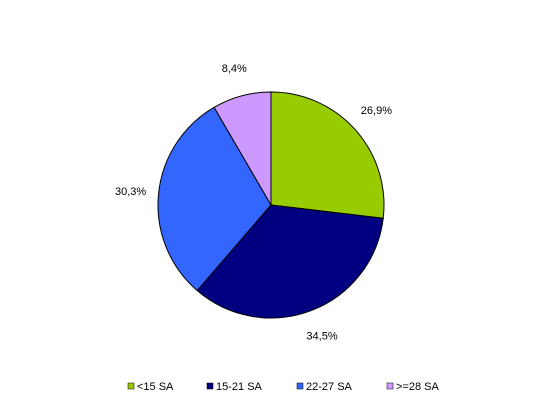 This screenshot has width=541, height=405. What do you see at coordinates (130, 192) in the screenshot?
I see `data-label: 30,3%` at bounding box center [130, 192].